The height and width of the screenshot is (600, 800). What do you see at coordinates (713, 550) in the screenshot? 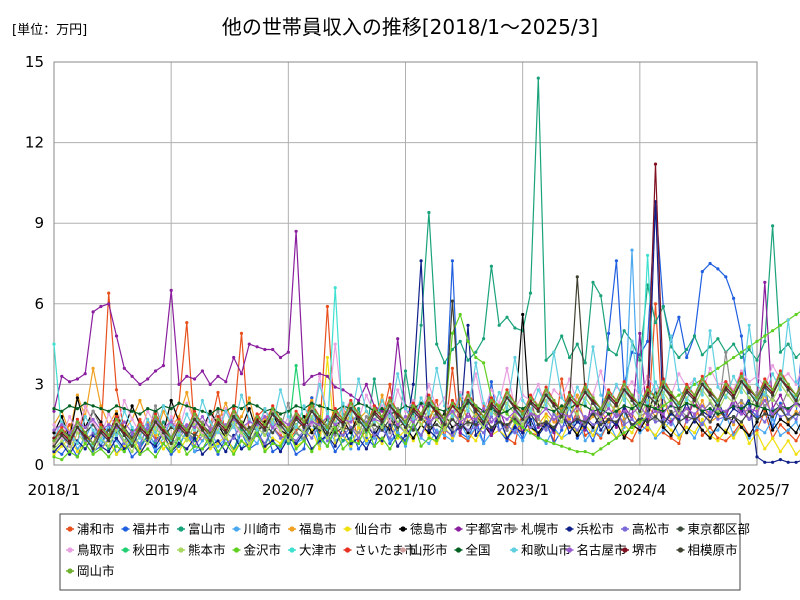
I see `legend-label: 相模原市` at bounding box center [713, 550].